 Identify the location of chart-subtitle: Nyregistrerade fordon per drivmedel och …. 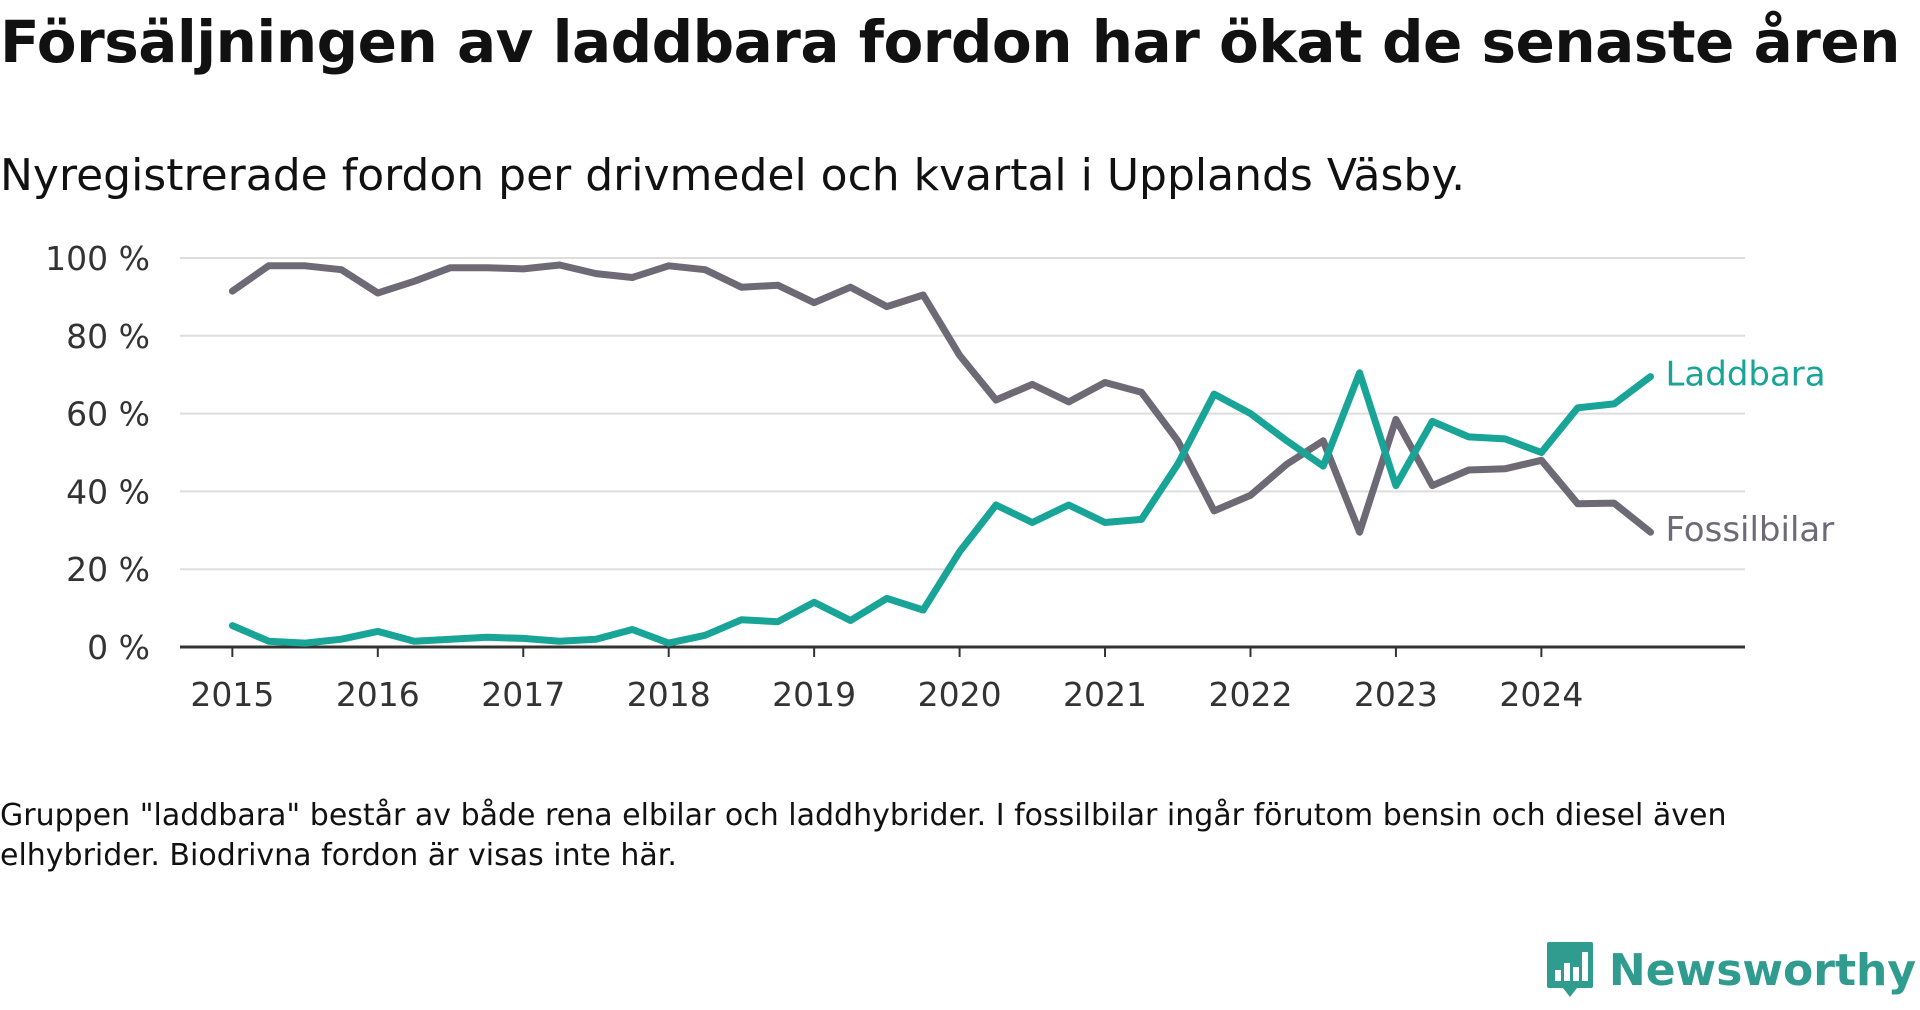
(733, 175).